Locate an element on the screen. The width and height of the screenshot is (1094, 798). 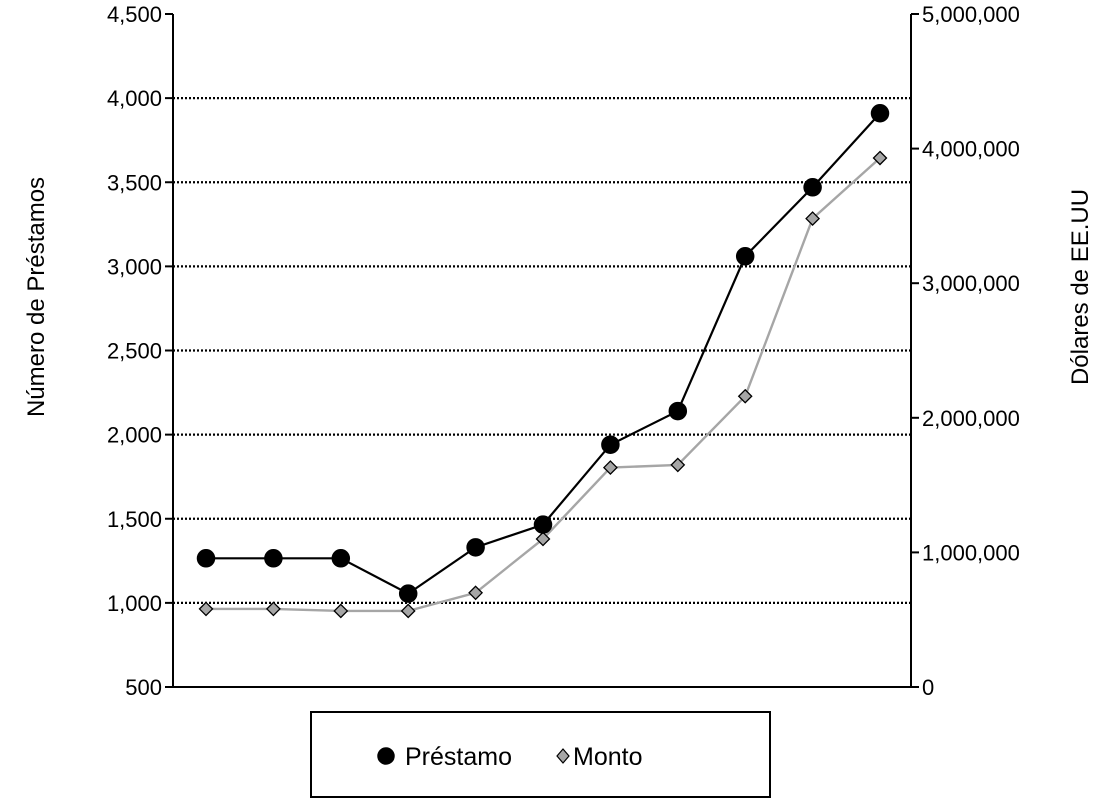
left-tick-label: 4,000 is located at coordinates (134, 98).